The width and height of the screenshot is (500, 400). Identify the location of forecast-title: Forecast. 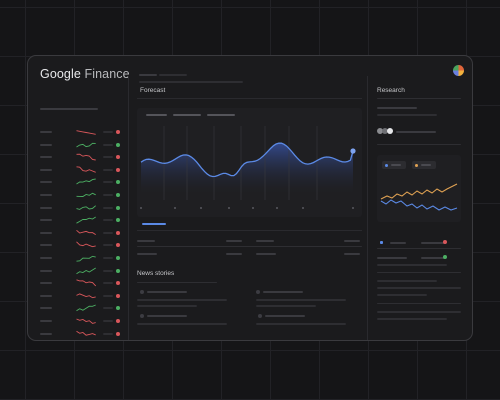
(153, 90).